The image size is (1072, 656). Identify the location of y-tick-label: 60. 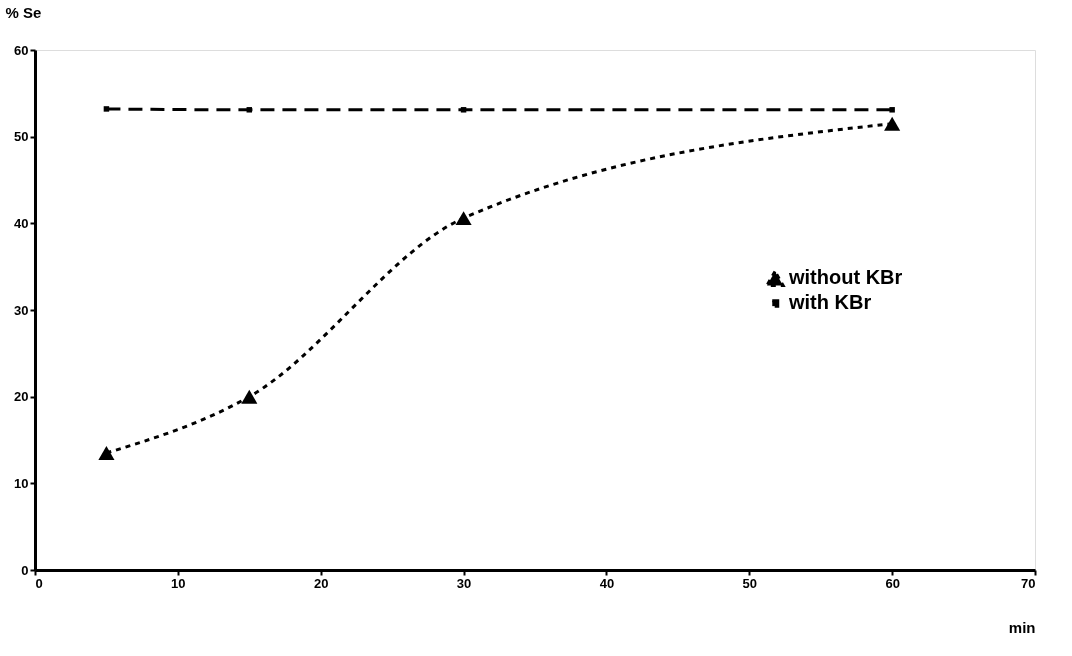
(21, 50).